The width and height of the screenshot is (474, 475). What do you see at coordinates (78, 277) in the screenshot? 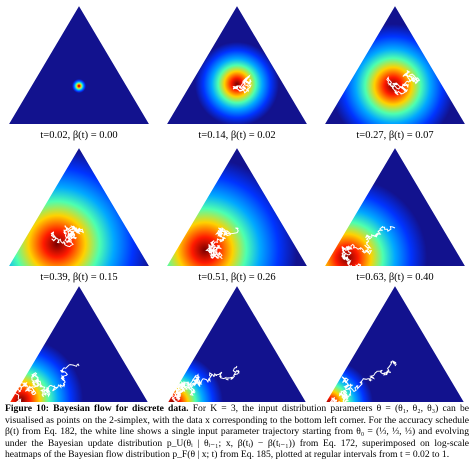
I see `panel-label: t=0.39, β(t) = 0.15` at bounding box center [78, 277].